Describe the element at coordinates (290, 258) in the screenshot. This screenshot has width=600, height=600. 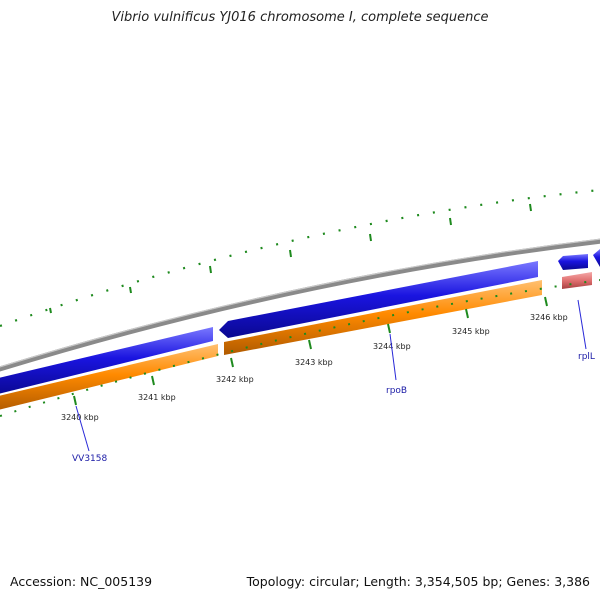
I see `outer-major-ticks` at that location.